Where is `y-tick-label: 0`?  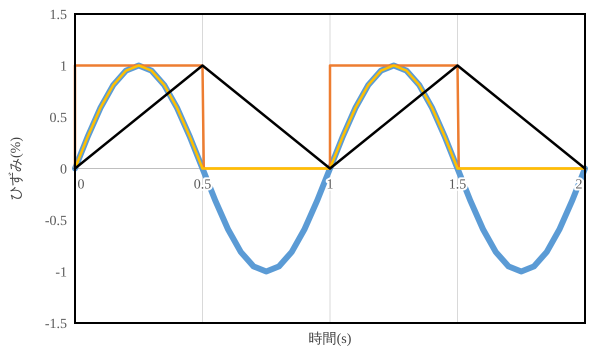 y-tick-label: 0 is located at coordinates (63, 170).